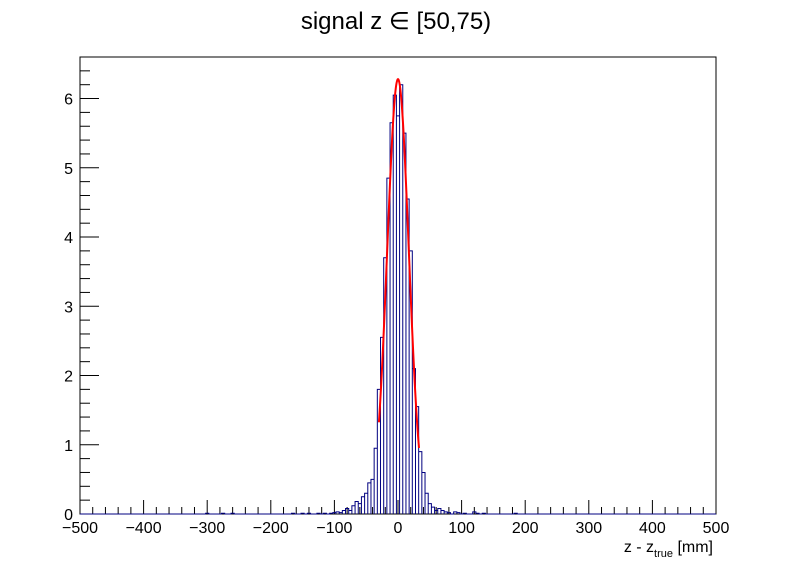  Describe the element at coordinates (80, 528) in the screenshot. I see `x-tick-label: −500` at that location.